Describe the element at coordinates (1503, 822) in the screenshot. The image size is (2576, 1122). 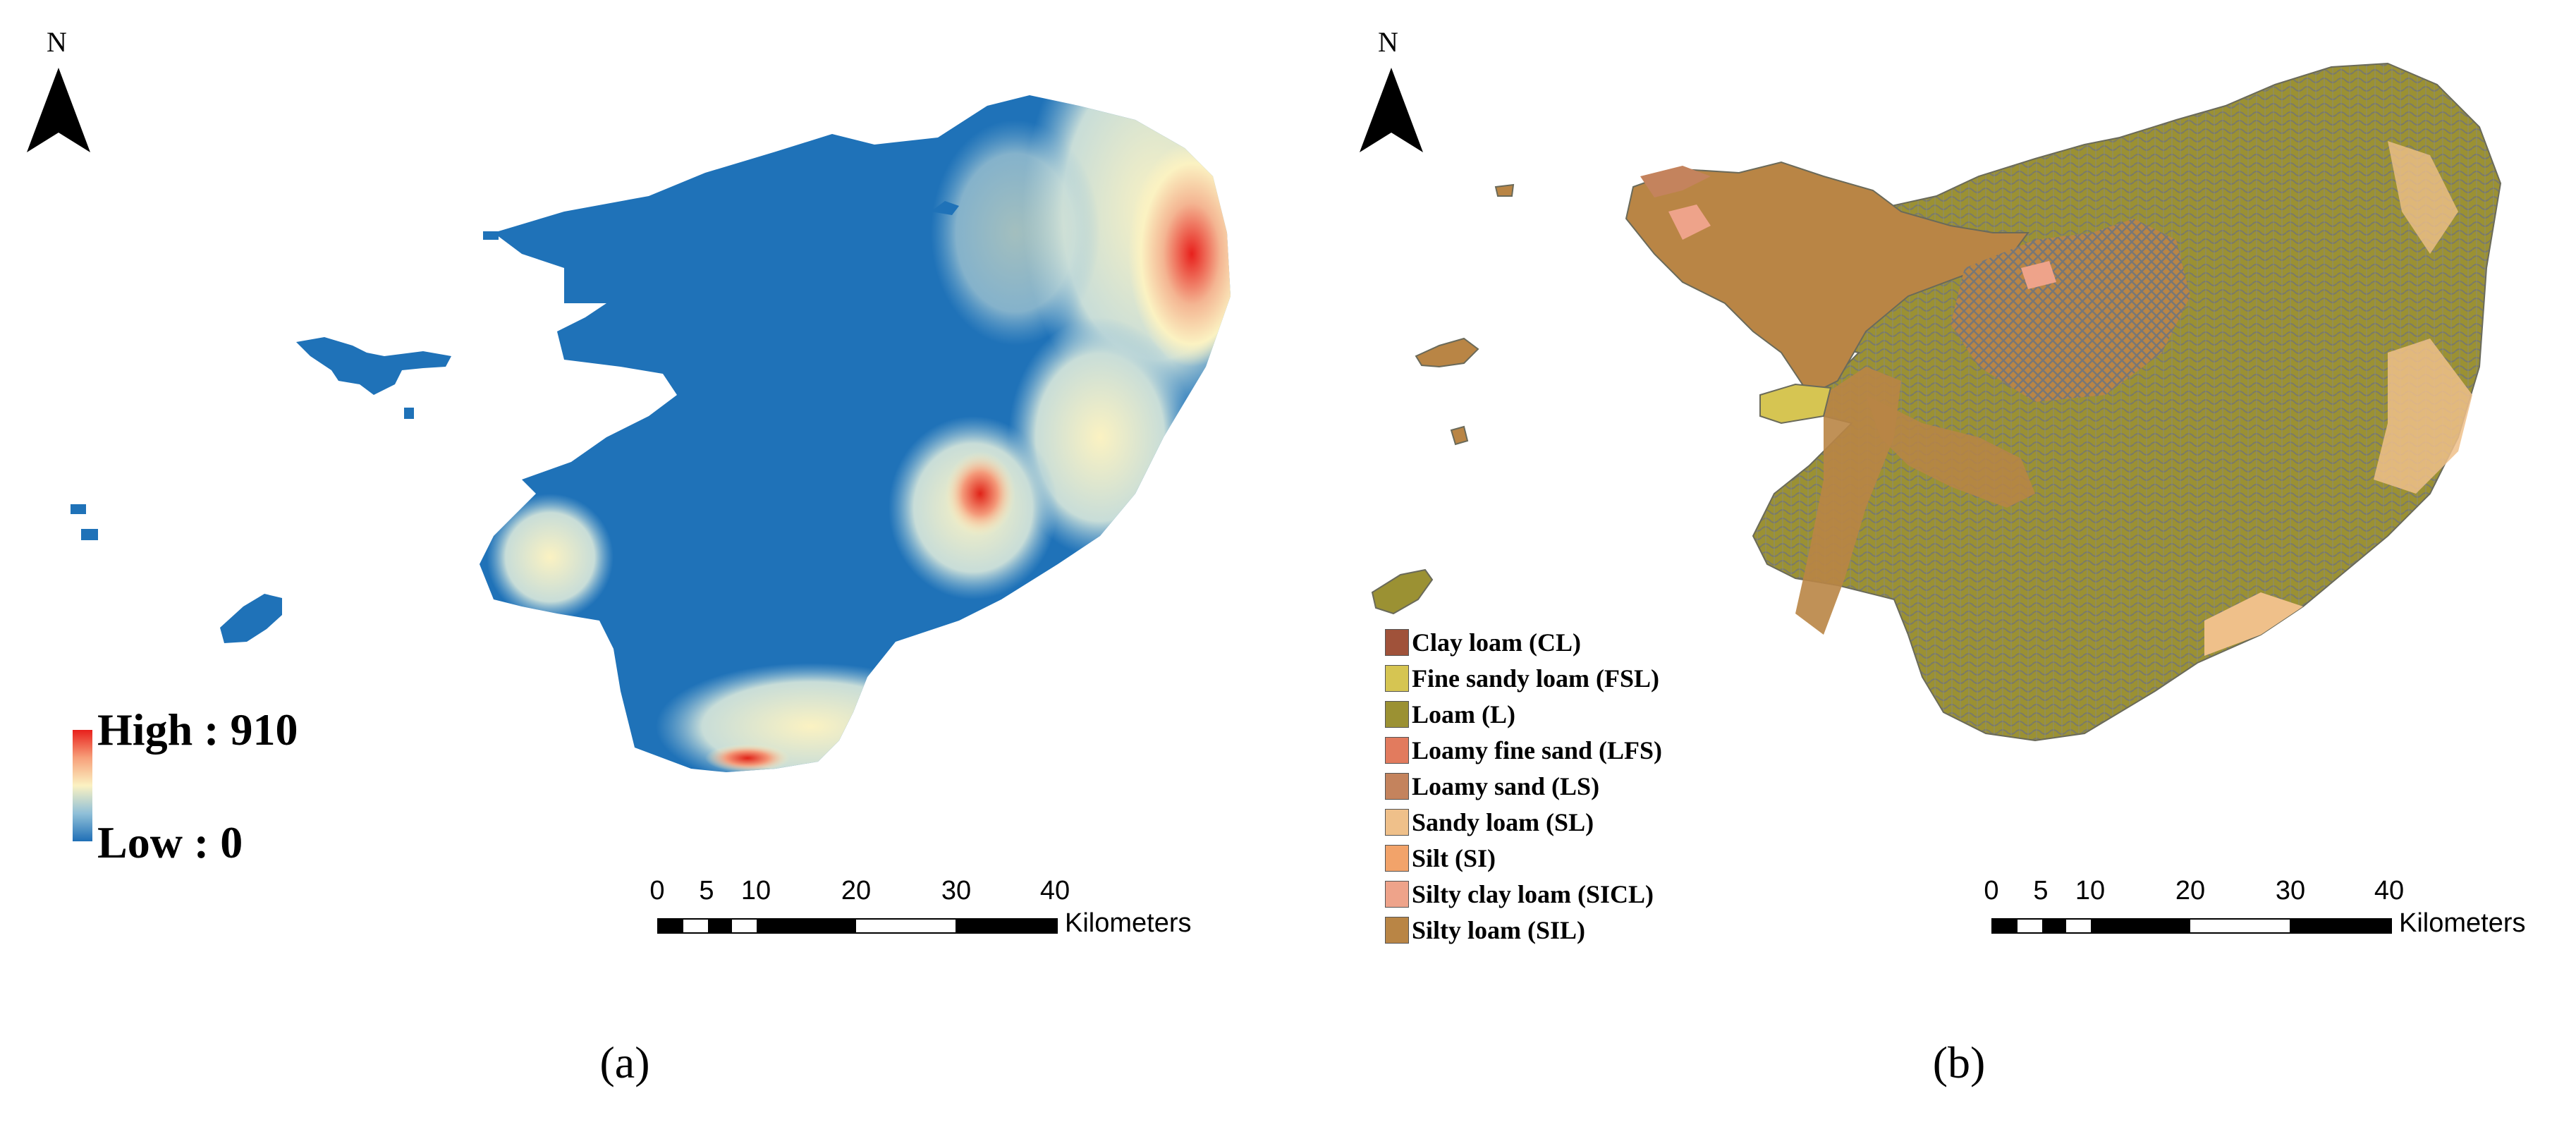
I see `legend-label: Sandy loam (SL)` at that location.